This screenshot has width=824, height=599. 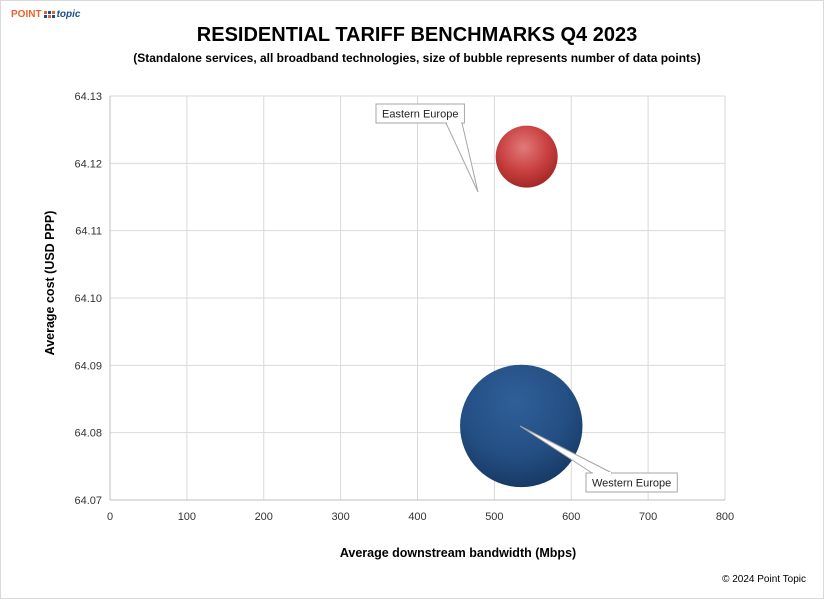 I want to click on x-tick-label: 200, so click(x=264, y=517).